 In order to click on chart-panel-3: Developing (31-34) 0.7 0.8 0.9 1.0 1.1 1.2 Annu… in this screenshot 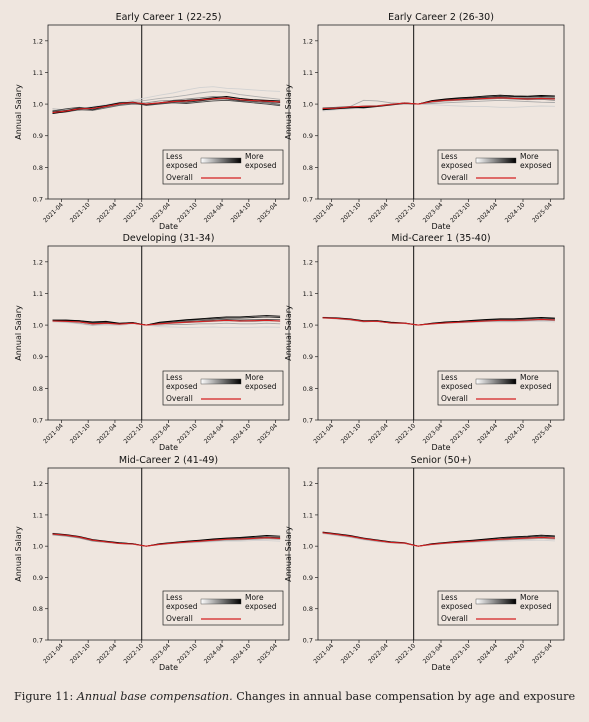, I will do `click(152, 342)`.